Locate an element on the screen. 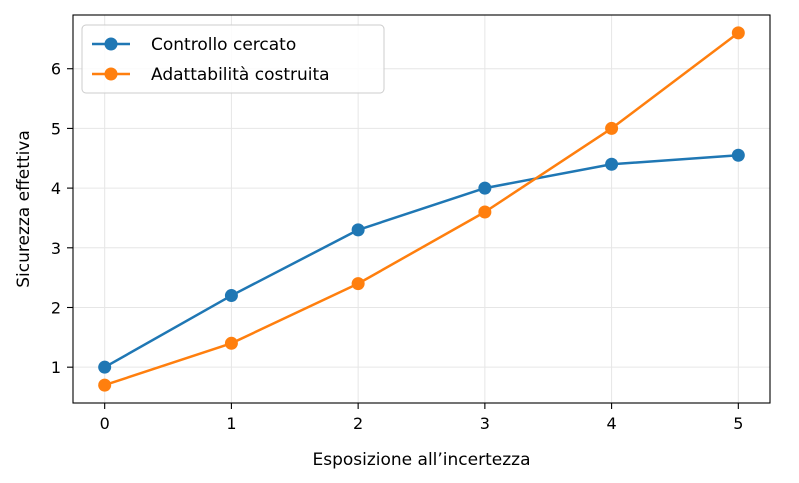  y-axis-ticks: 1 2 3 4 5 6 is located at coordinates (62, 218).